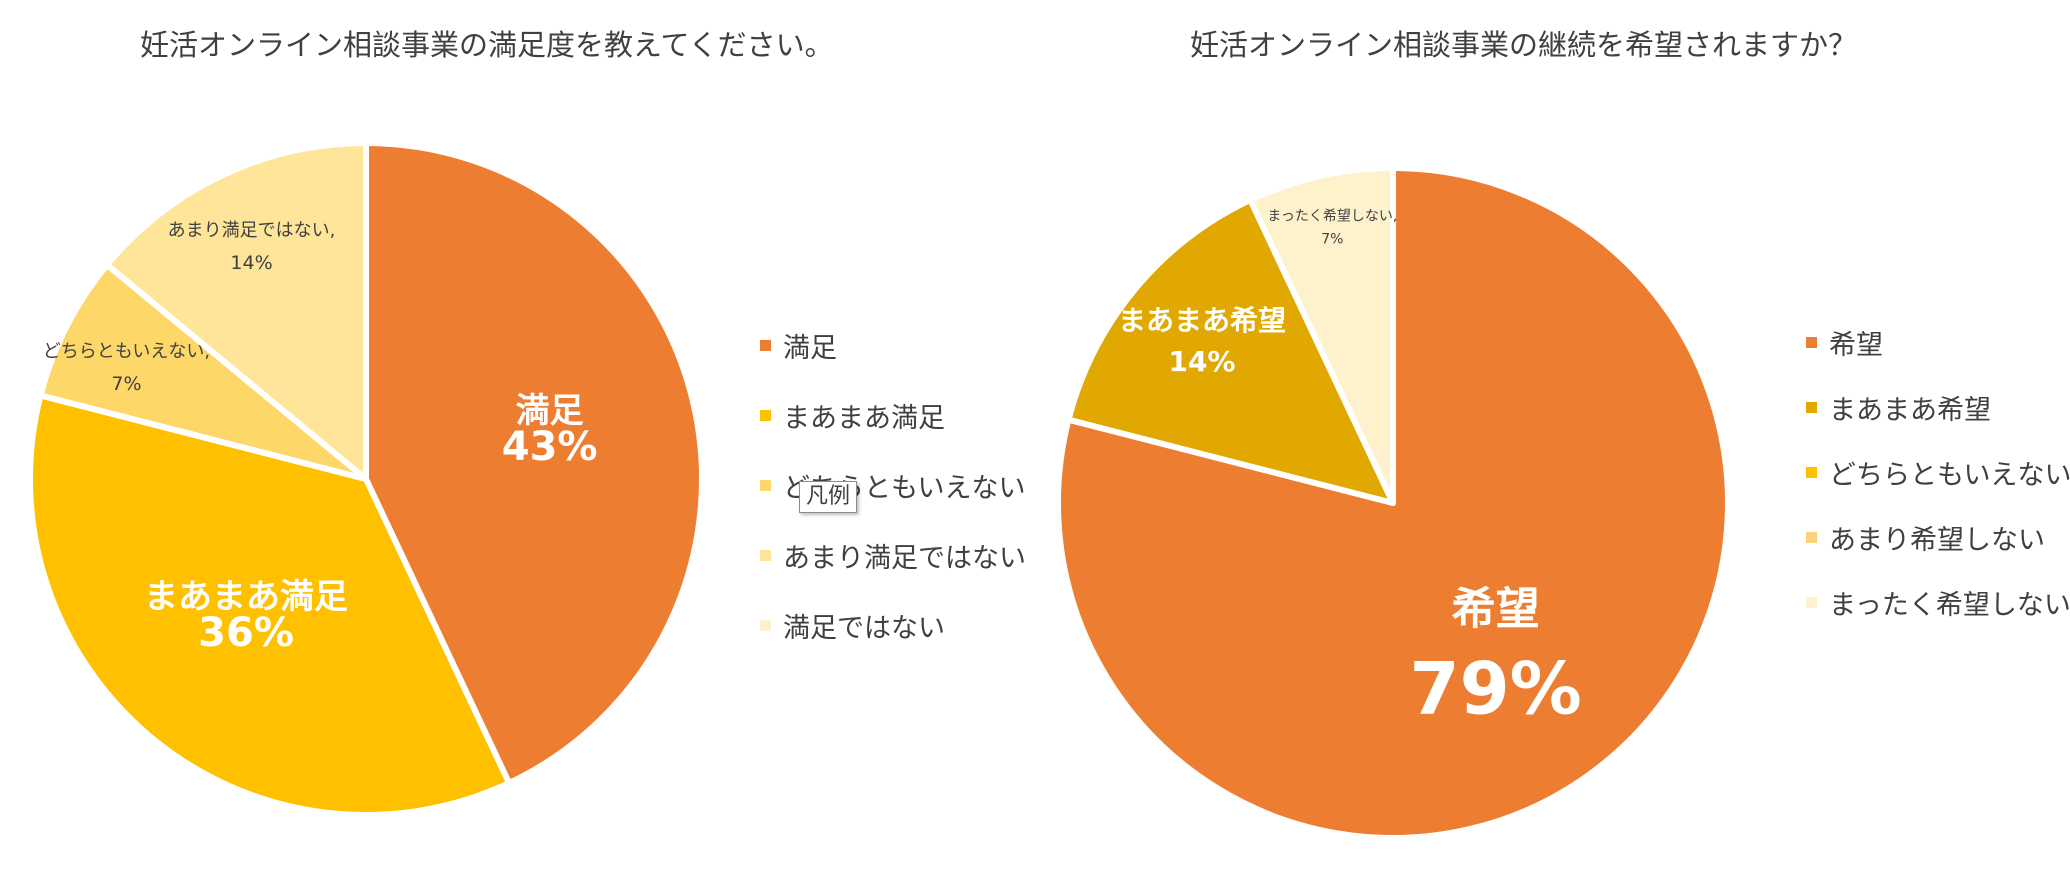 The image size is (2070, 878). I want to click on legend-item: まあまあ満足, so click(893, 415).